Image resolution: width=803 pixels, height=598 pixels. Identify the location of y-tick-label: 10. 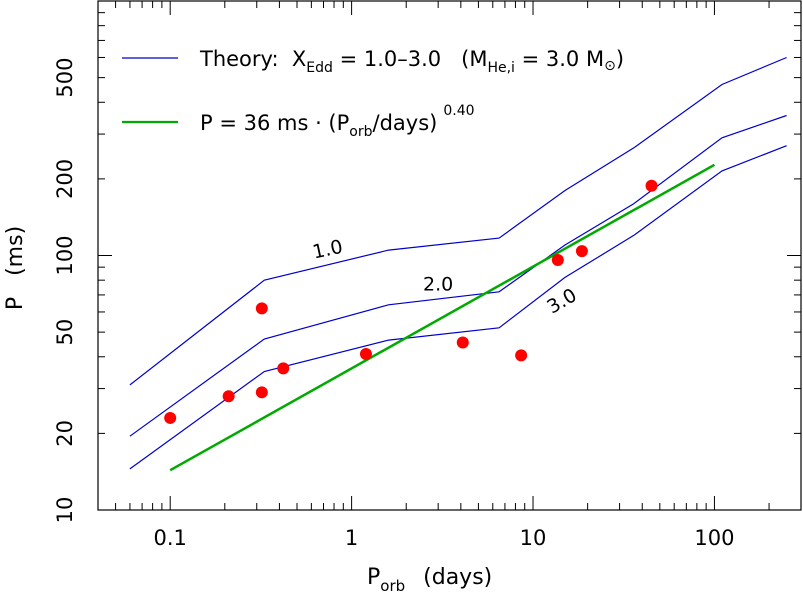
(65, 510).